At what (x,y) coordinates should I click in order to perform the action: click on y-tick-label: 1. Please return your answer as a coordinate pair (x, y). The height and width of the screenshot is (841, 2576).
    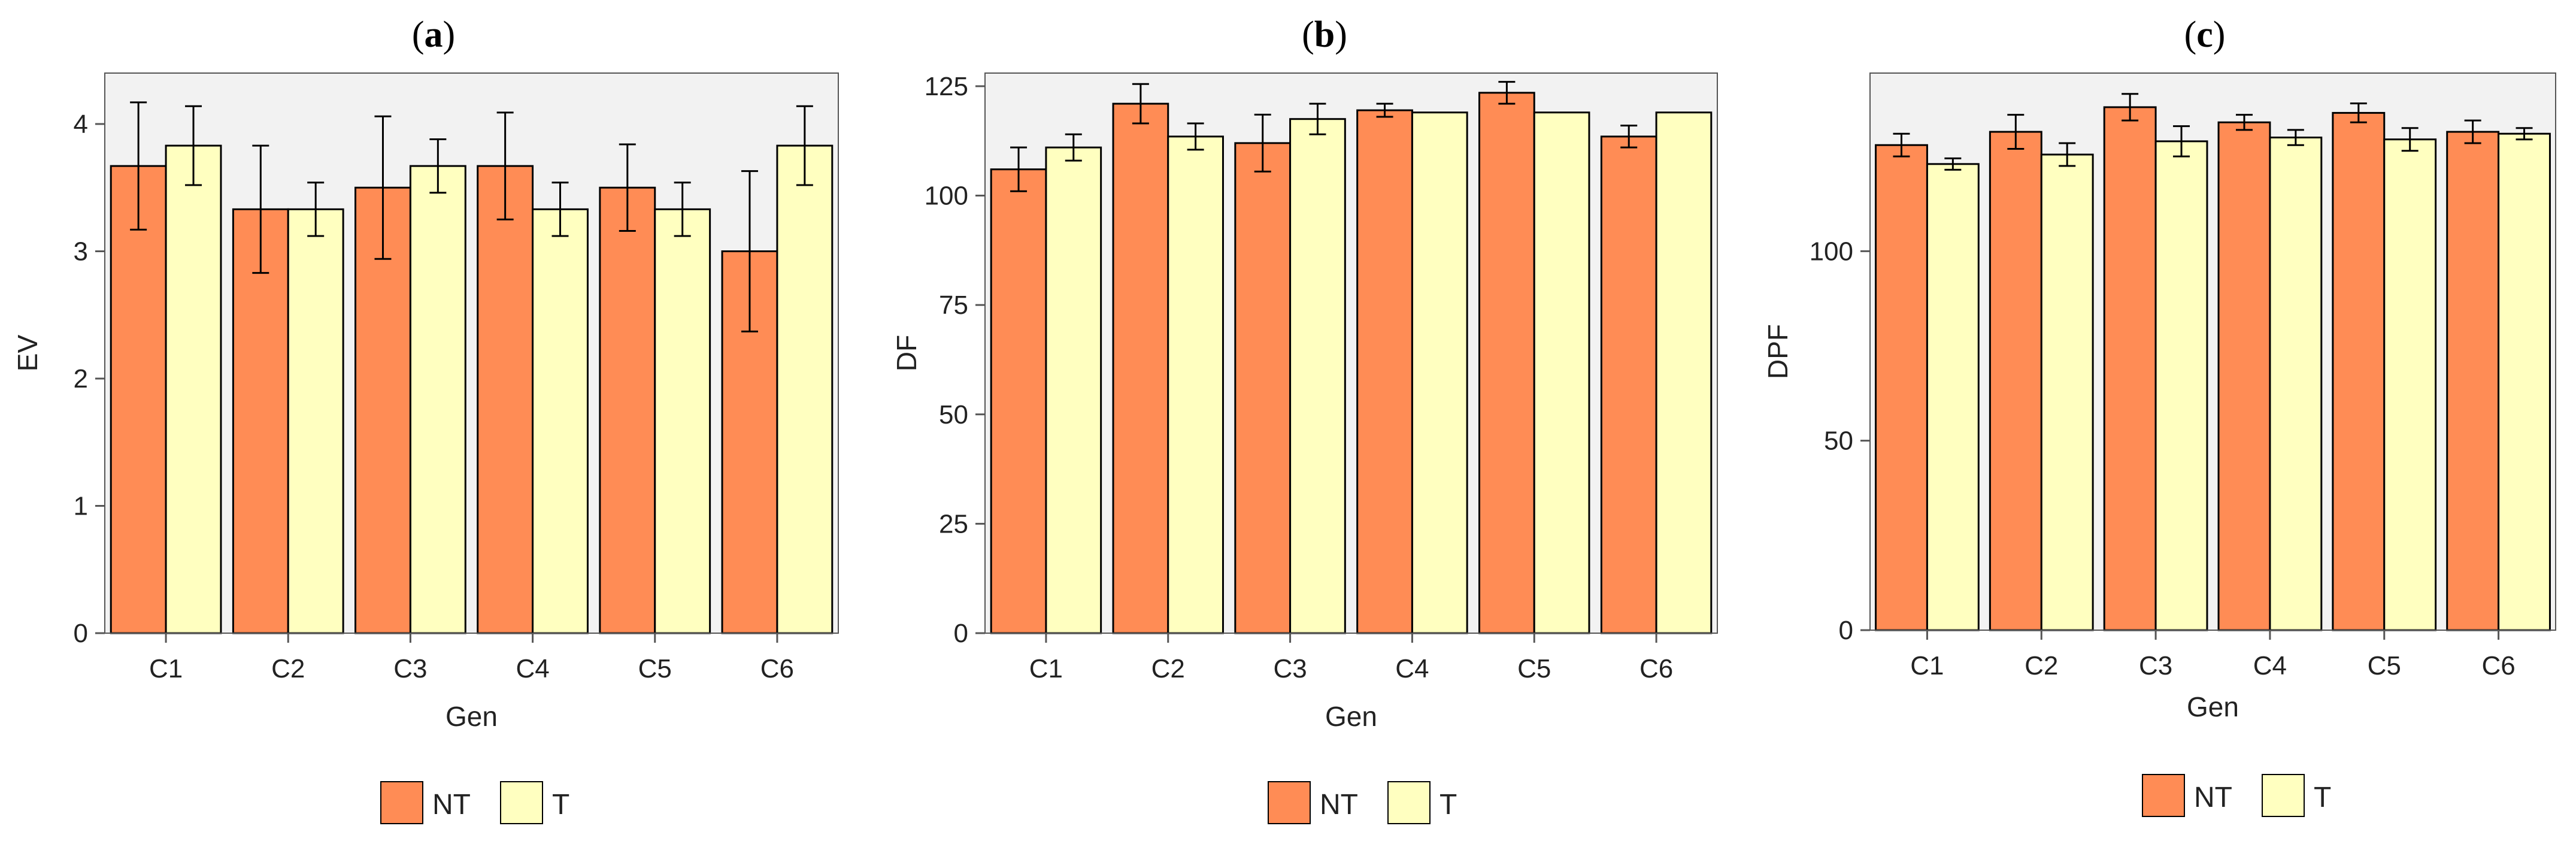
    Looking at the image, I should click on (81, 507).